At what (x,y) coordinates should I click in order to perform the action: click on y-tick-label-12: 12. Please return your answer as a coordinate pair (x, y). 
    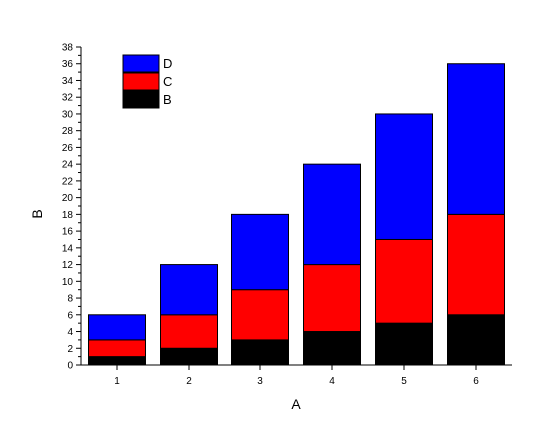
    Looking at the image, I should click on (68, 265).